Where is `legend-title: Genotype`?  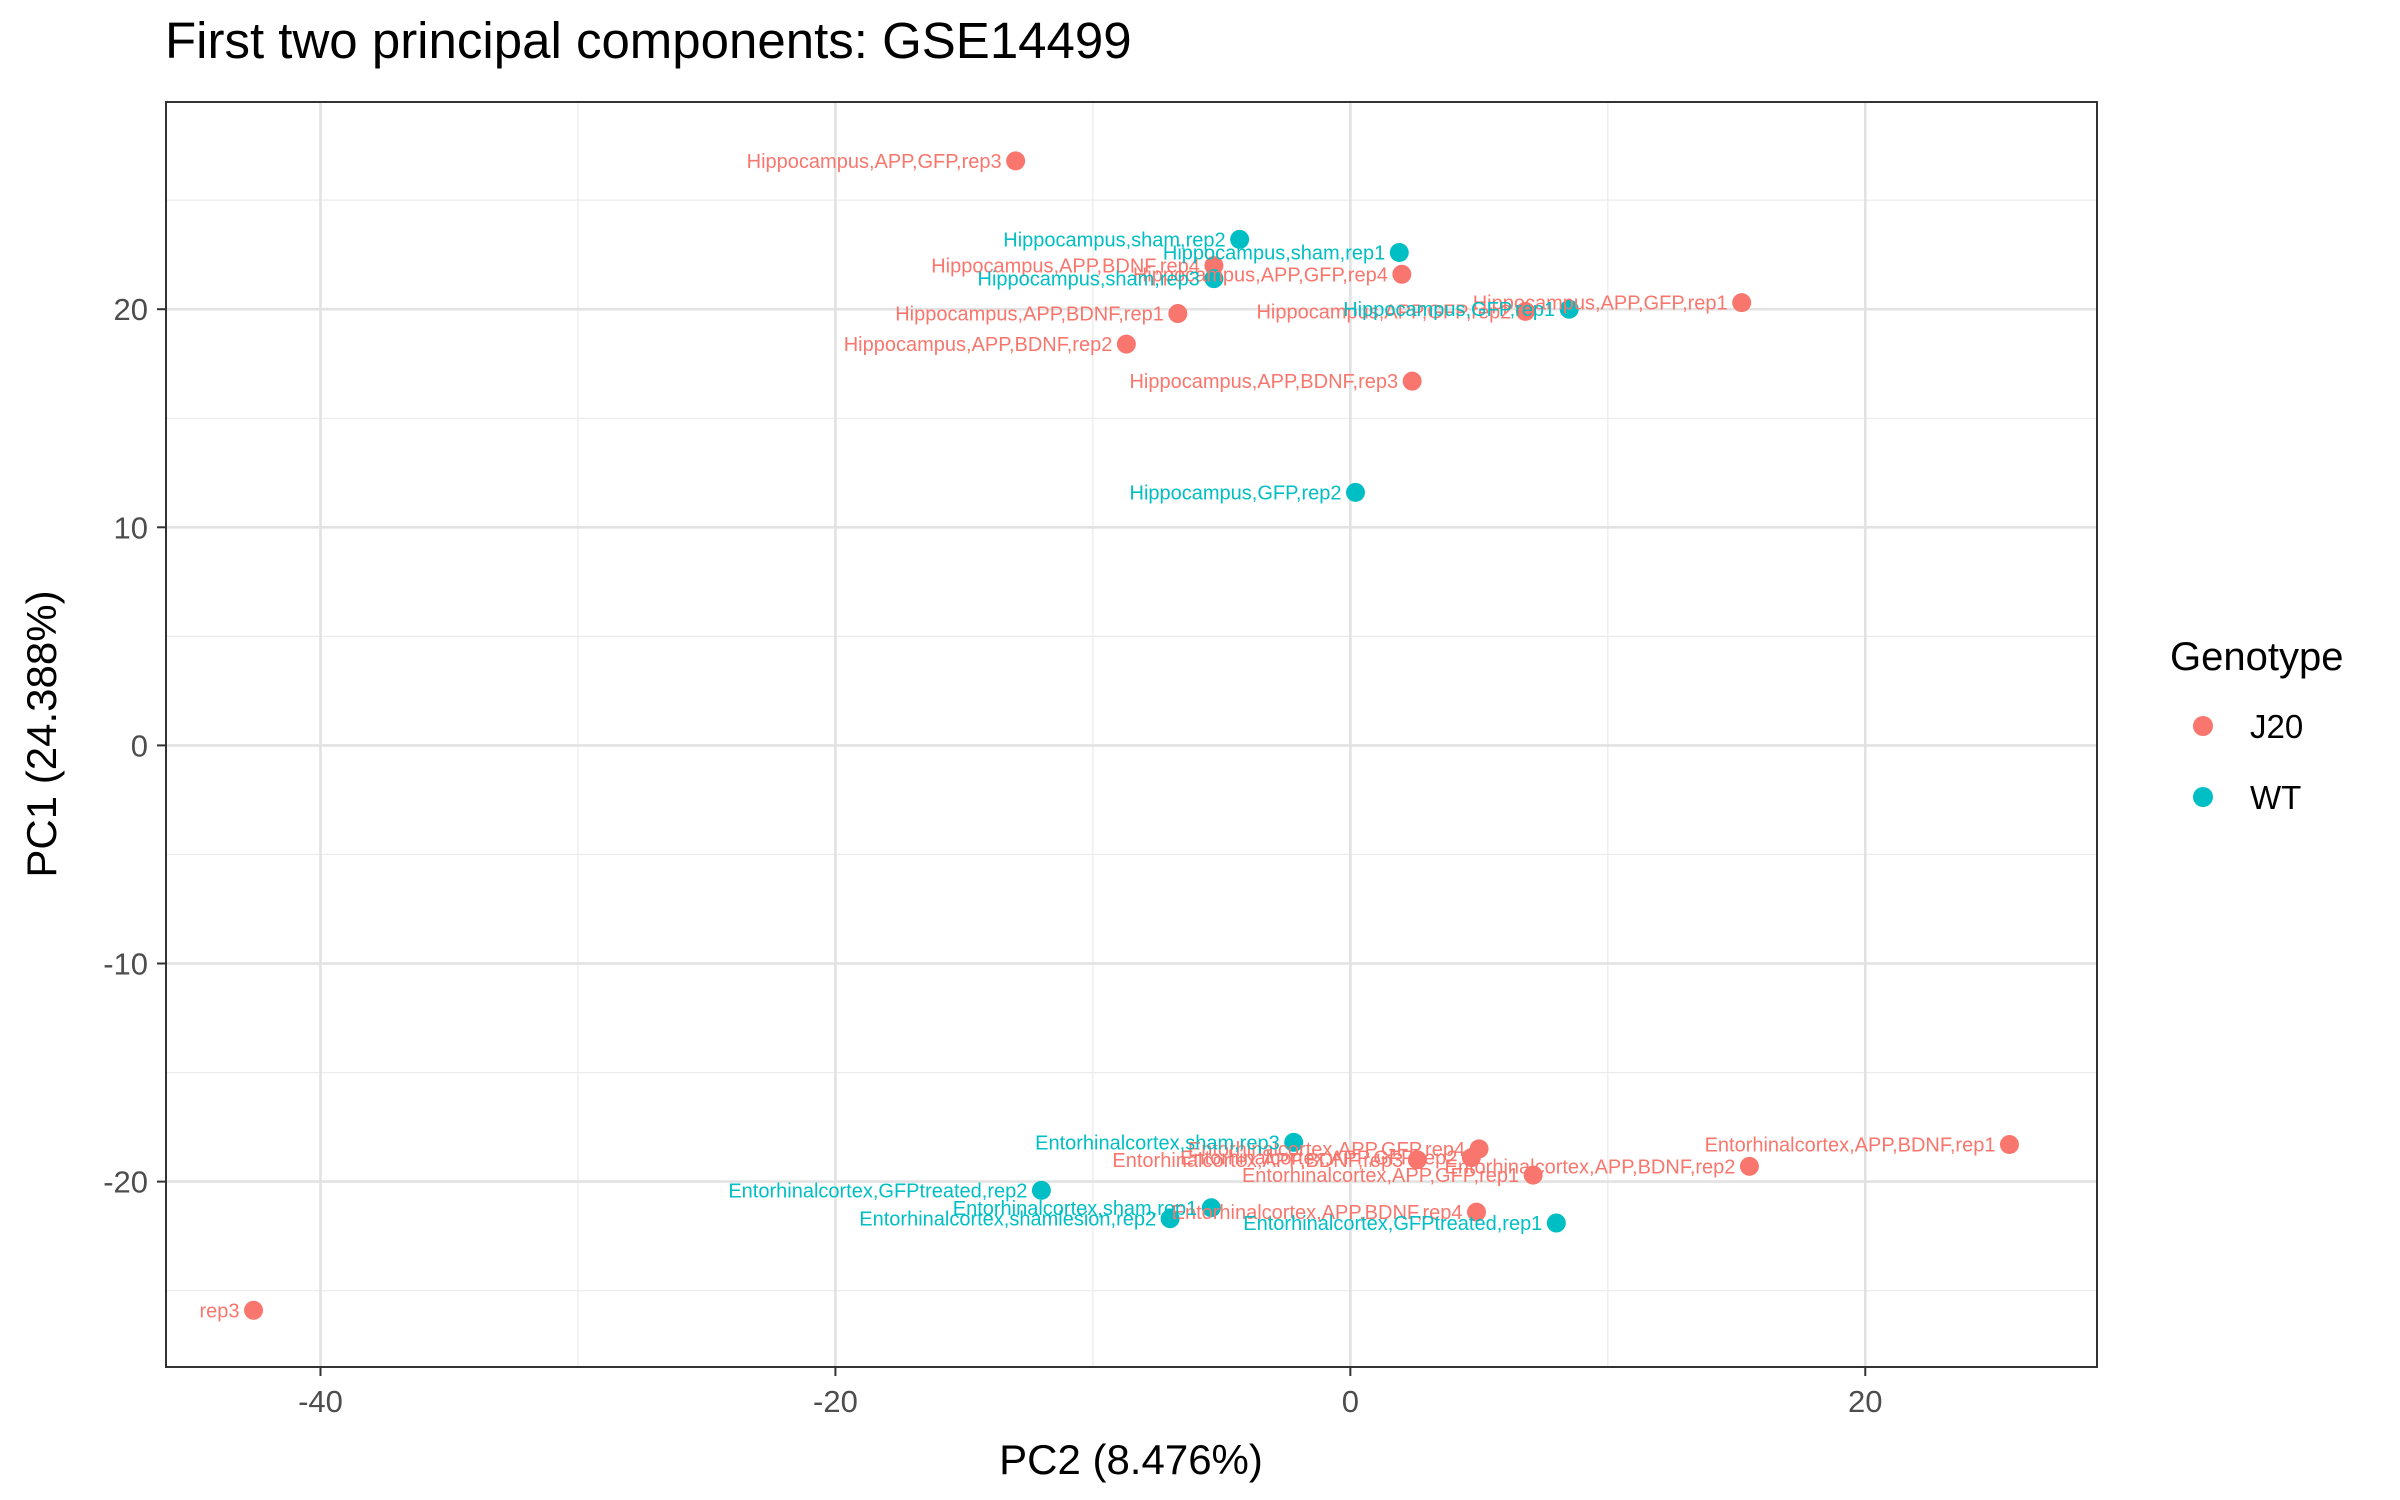 legend-title: Genotype is located at coordinates (2256, 657).